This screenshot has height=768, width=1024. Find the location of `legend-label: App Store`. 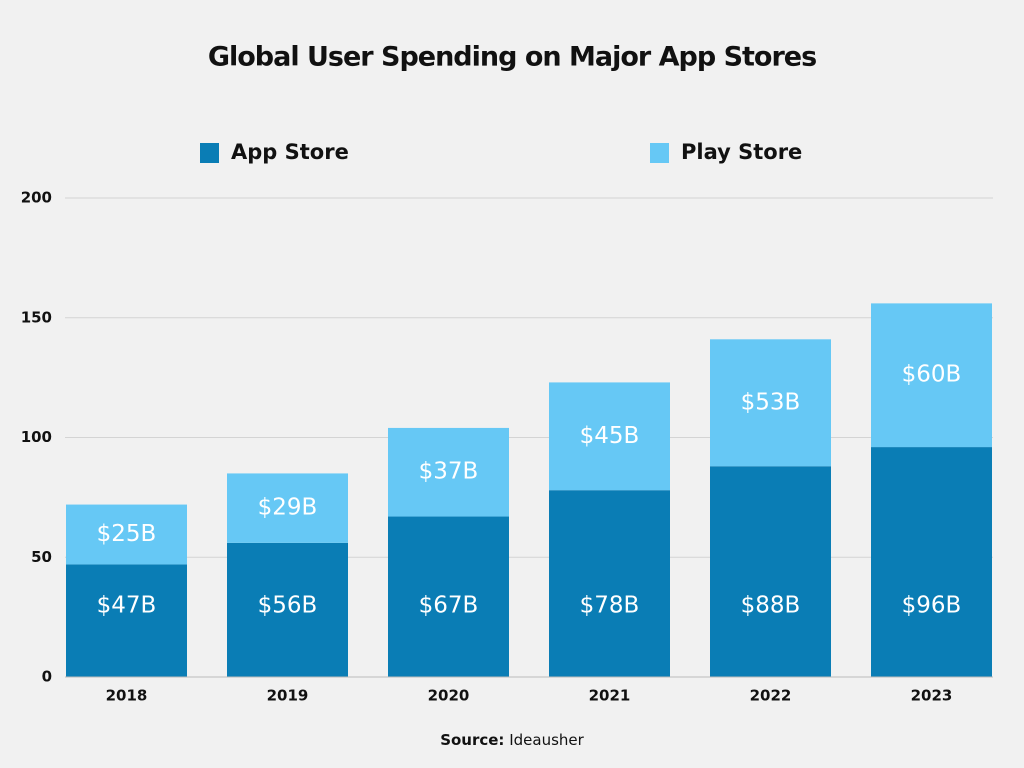

legend-label: App Store is located at coordinates (290, 152).